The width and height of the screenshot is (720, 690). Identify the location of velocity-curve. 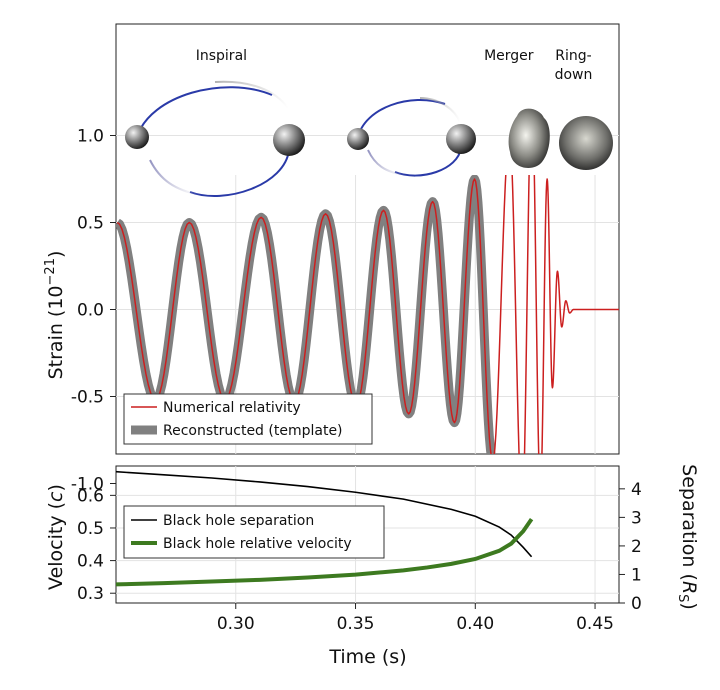
(325, 552).